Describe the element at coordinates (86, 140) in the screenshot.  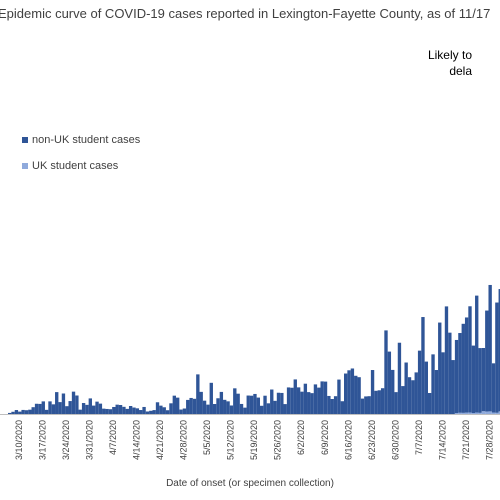
I see `legend-label-non-uk: non-UK student cases` at that location.